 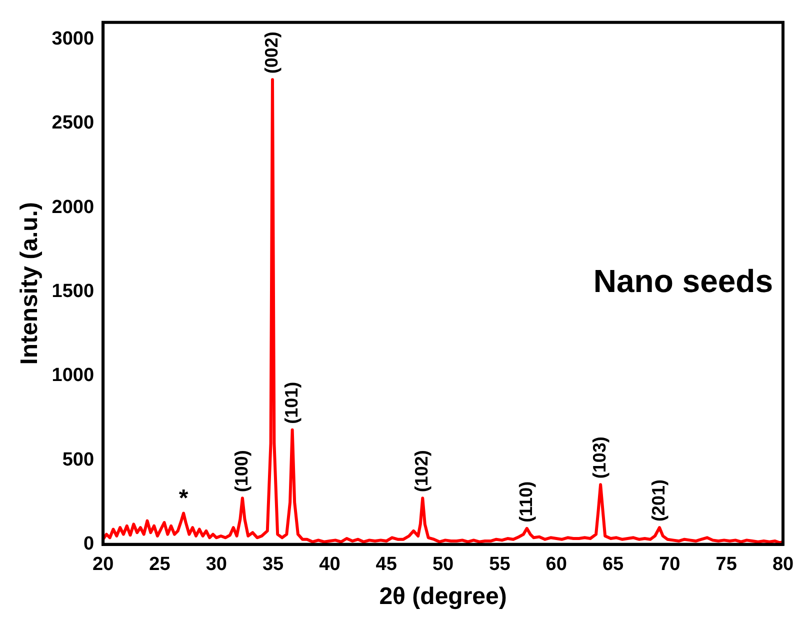 What do you see at coordinates (422, 471) in the screenshot?
I see `annotation: (102)` at bounding box center [422, 471].